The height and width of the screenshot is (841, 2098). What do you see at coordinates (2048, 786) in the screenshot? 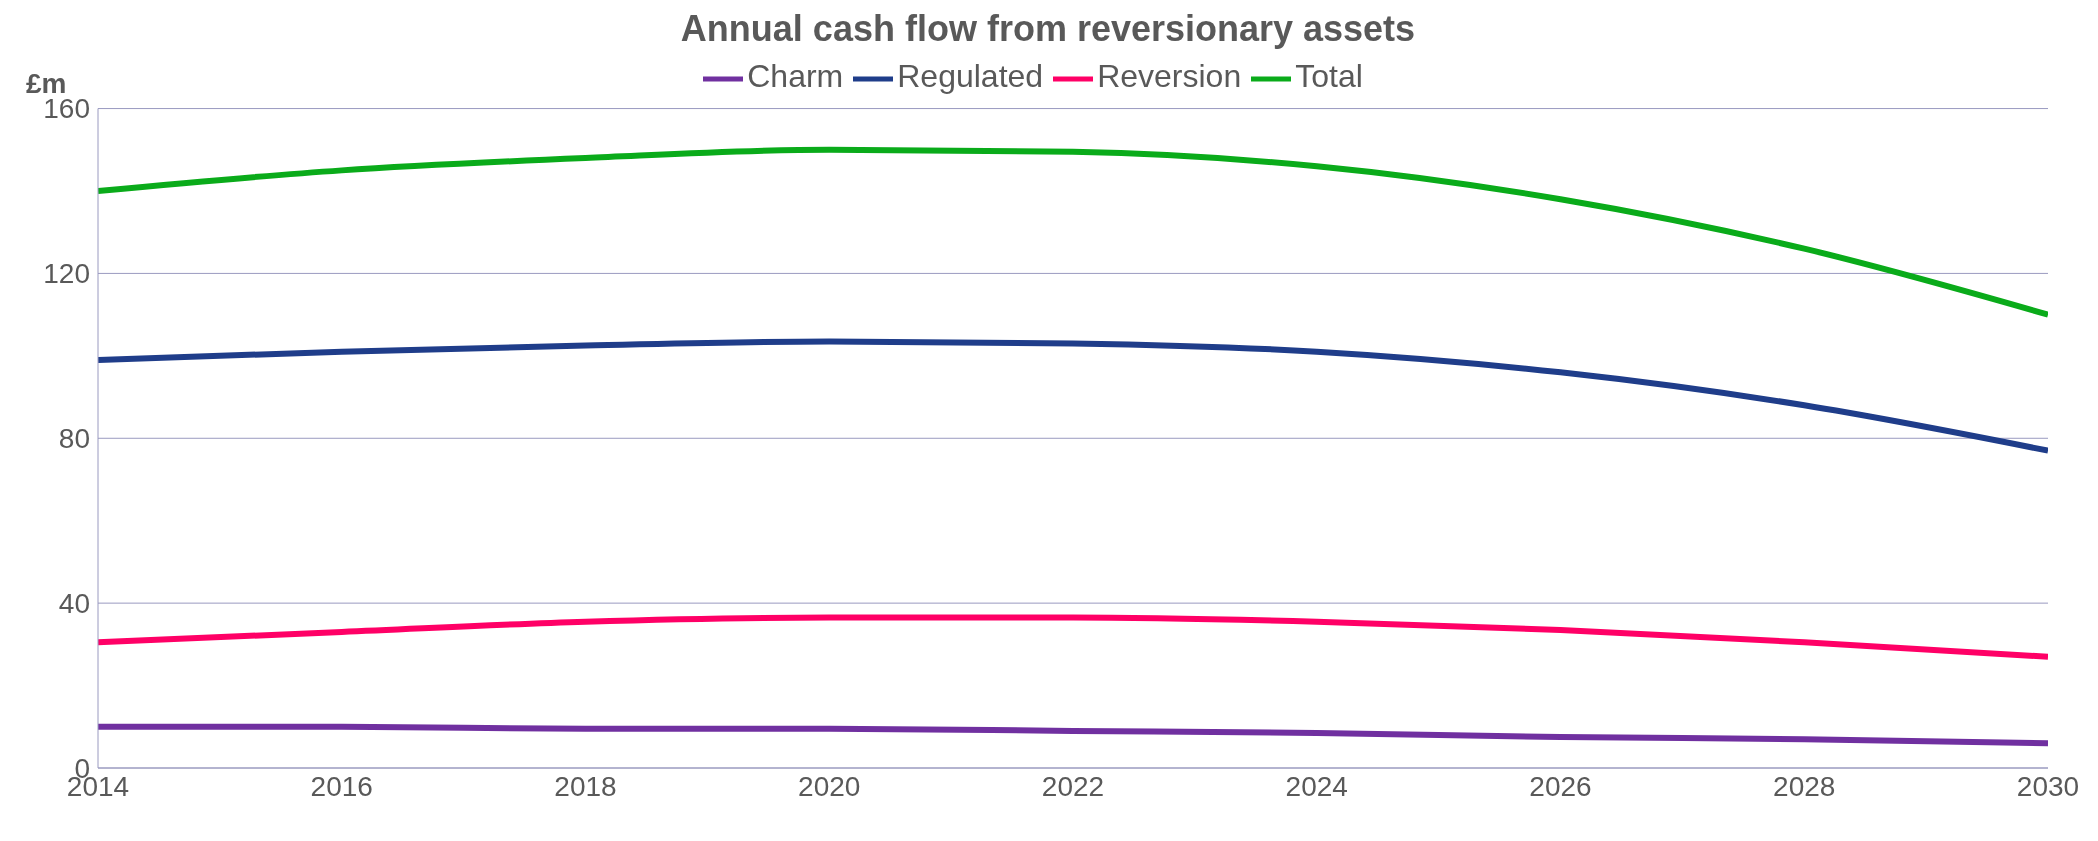
I see `x-tick-label: 2030` at bounding box center [2048, 786].